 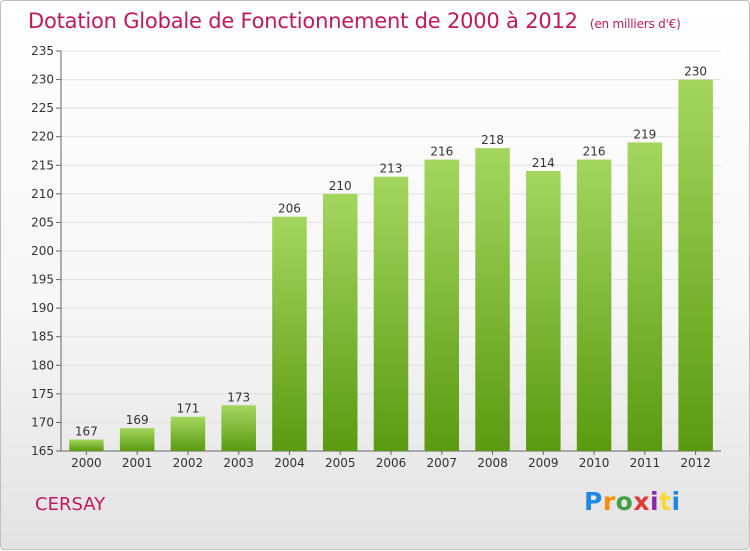 What do you see at coordinates (42, 194) in the screenshot?
I see `y-tick-label: 210` at bounding box center [42, 194].